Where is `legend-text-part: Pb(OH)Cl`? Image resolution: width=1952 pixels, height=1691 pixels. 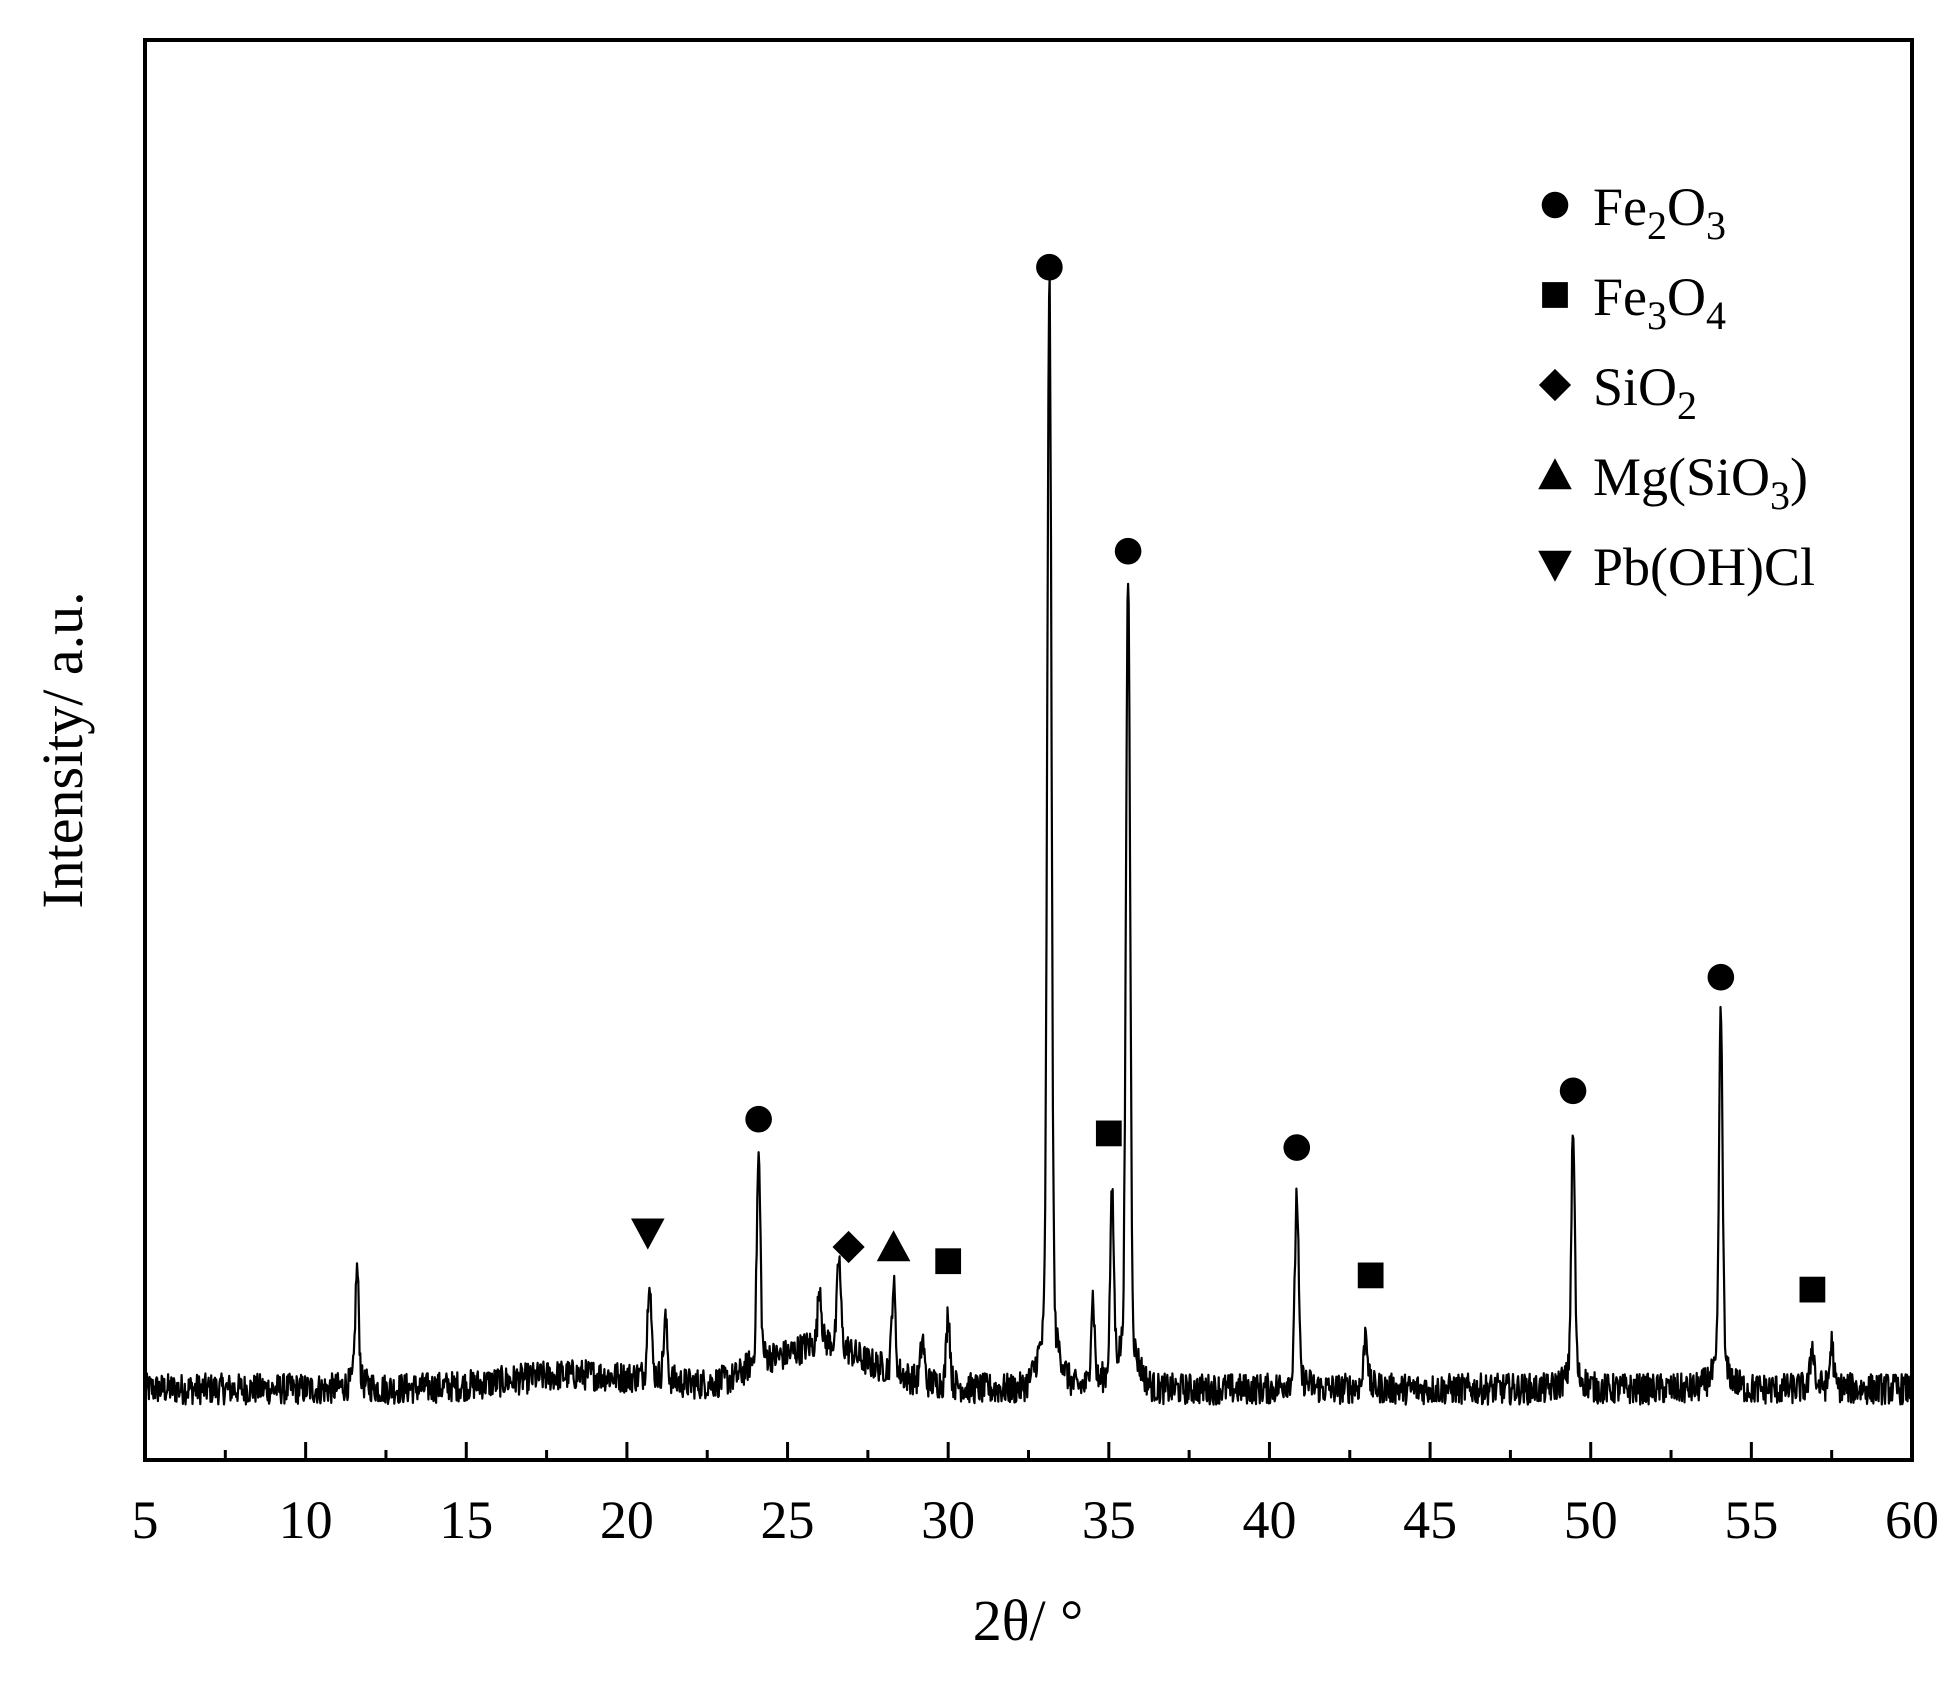 legend-text-part: Pb(OH)Cl is located at coordinates (1704, 567).